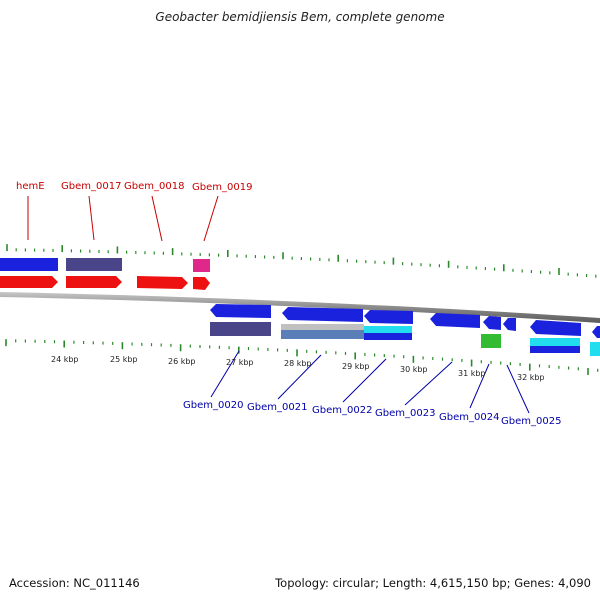 The image size is (600, 600). Describe the element at coordinates (105, 274) in the screenshot. I see `top-feature-track` at that location.